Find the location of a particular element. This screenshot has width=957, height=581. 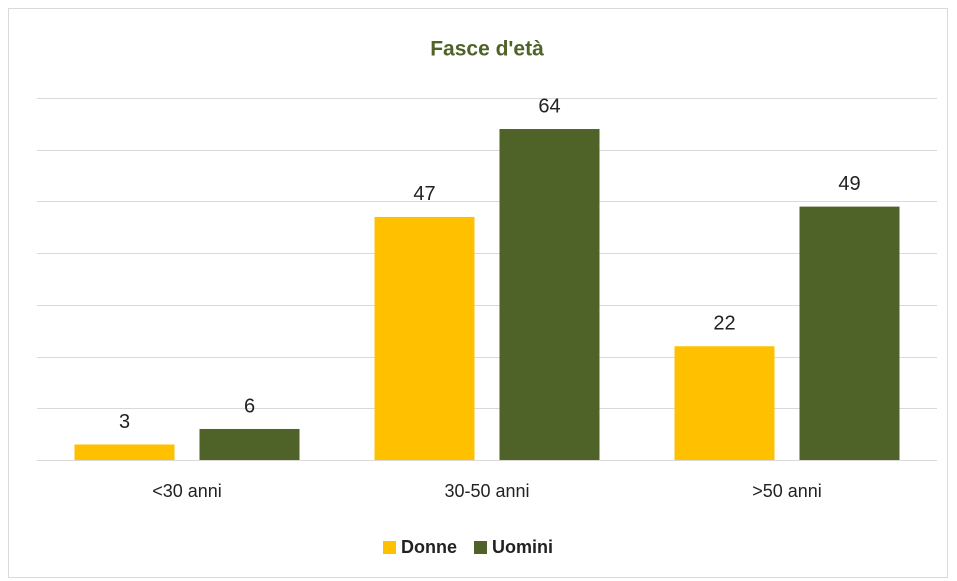

legend-label: Donne is located at coordinates (429, 547).